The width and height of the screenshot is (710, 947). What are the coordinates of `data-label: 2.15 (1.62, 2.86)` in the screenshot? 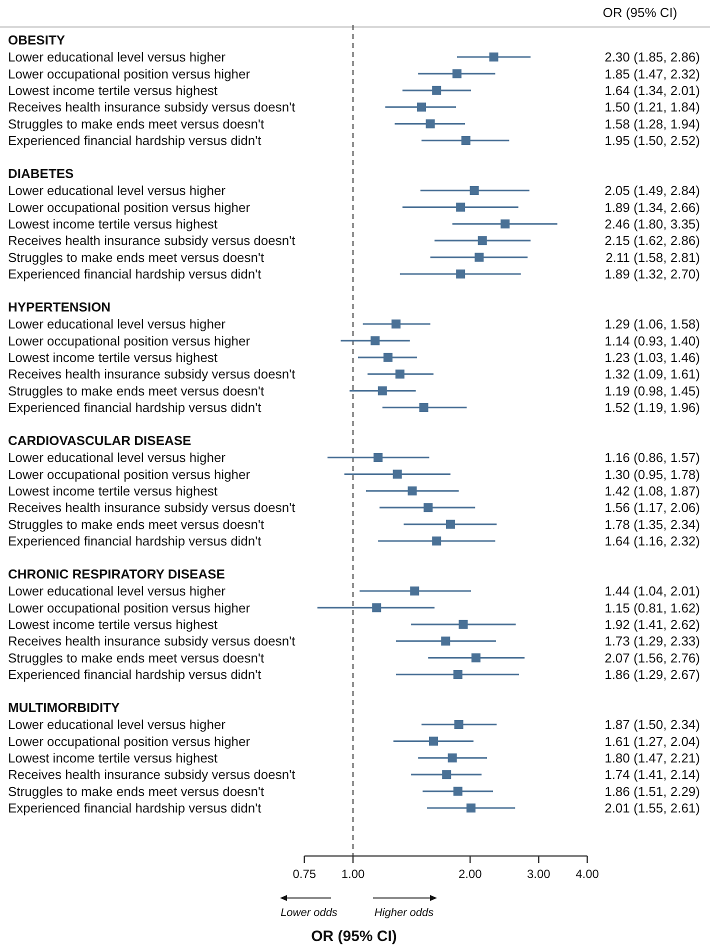 It's located at (652, 240).